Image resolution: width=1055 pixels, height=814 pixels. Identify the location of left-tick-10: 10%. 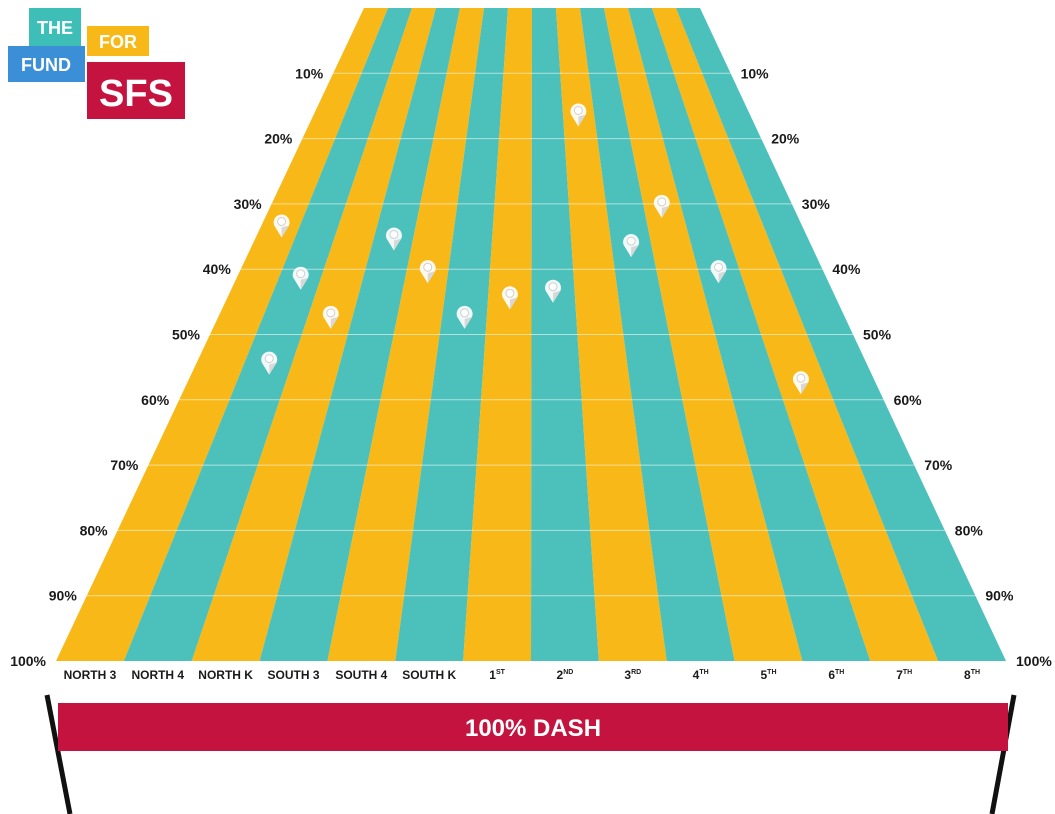
(309, 73).